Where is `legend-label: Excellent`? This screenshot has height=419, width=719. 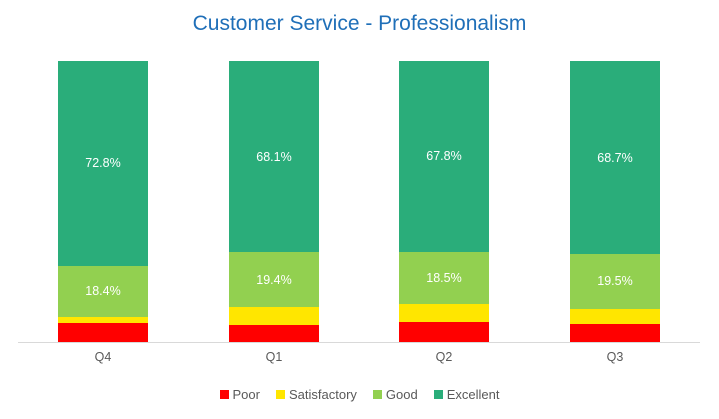 legend-label: Excellent is located at coordinates (473, 394).